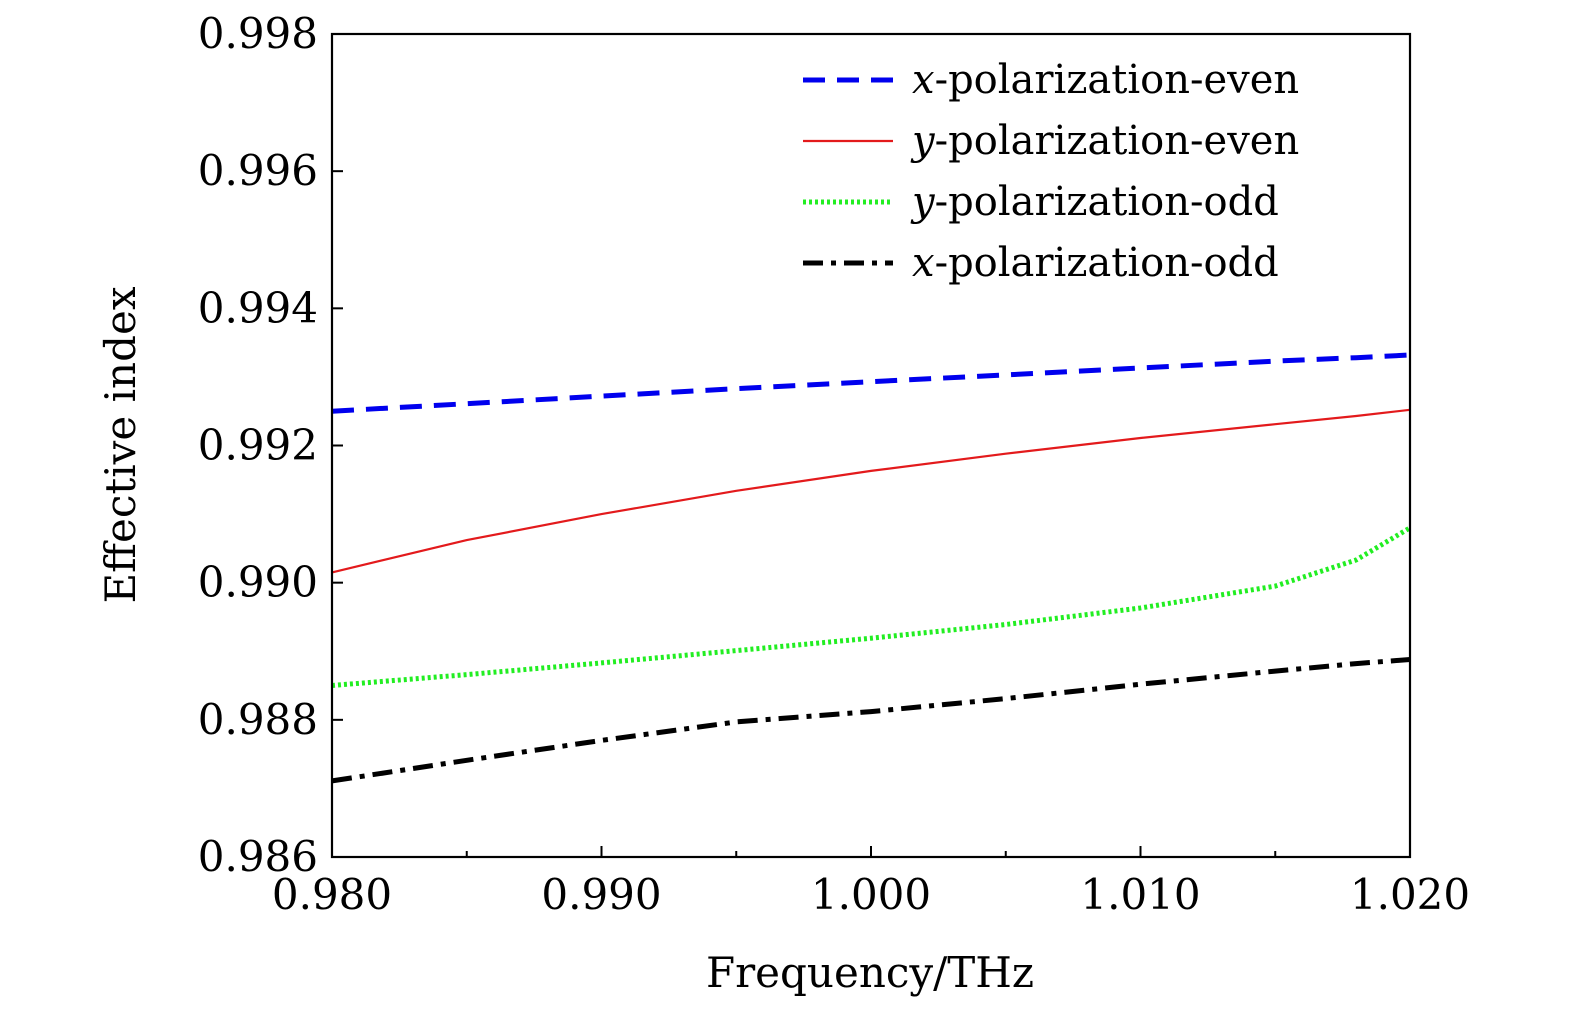 This screenshot has height=1014, width=1575. What do you see at coordinates (258, 33) in the screenshot?
I see `y-tick-label: 0.998` at bounding box center [258, 33].